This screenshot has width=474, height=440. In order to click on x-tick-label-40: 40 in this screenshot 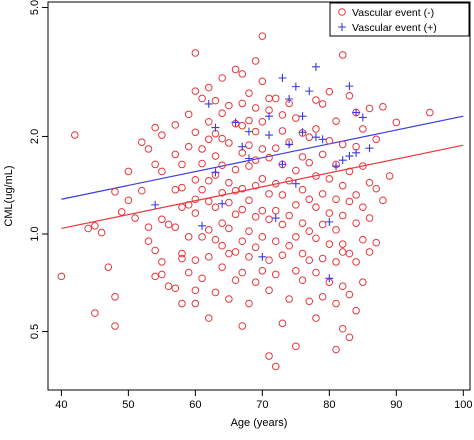, I will do `click(61, 405)`.